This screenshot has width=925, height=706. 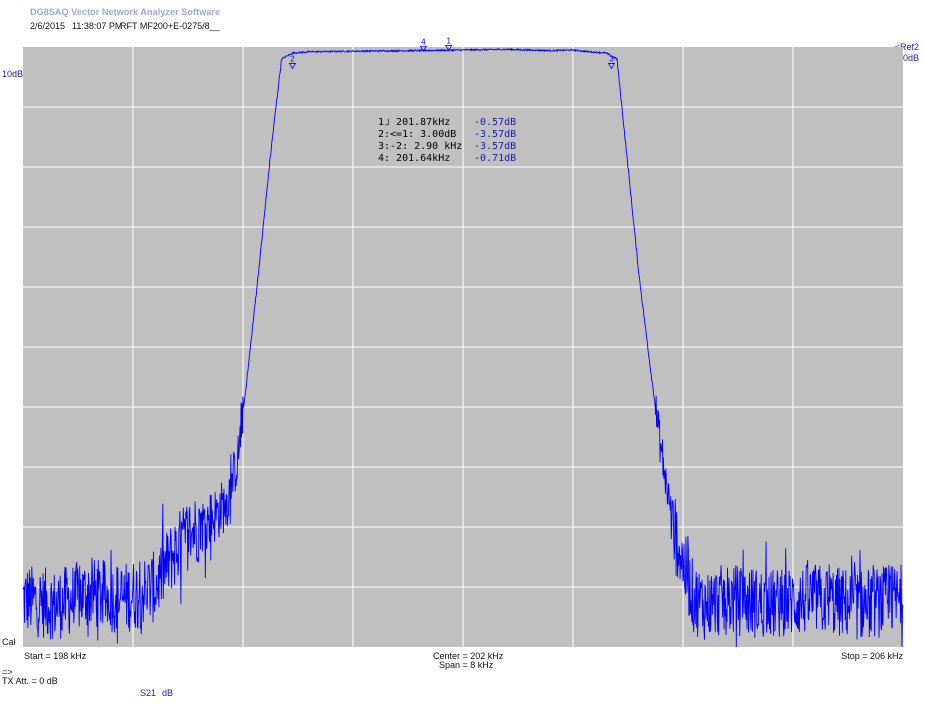 What do you see at coordinates (423, 41) in the screenshot?
I see `marker-4-number: 4` at bounding box center [423, 41].